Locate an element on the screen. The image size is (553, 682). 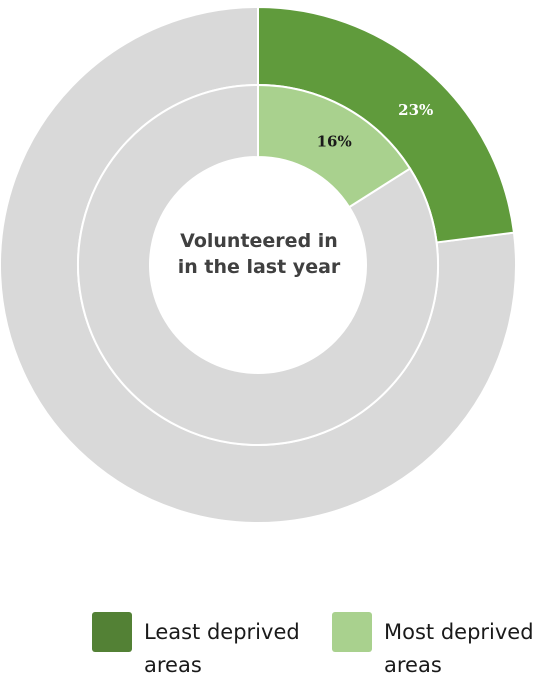
slice-most-deprived is located at coordinates (334, 146).